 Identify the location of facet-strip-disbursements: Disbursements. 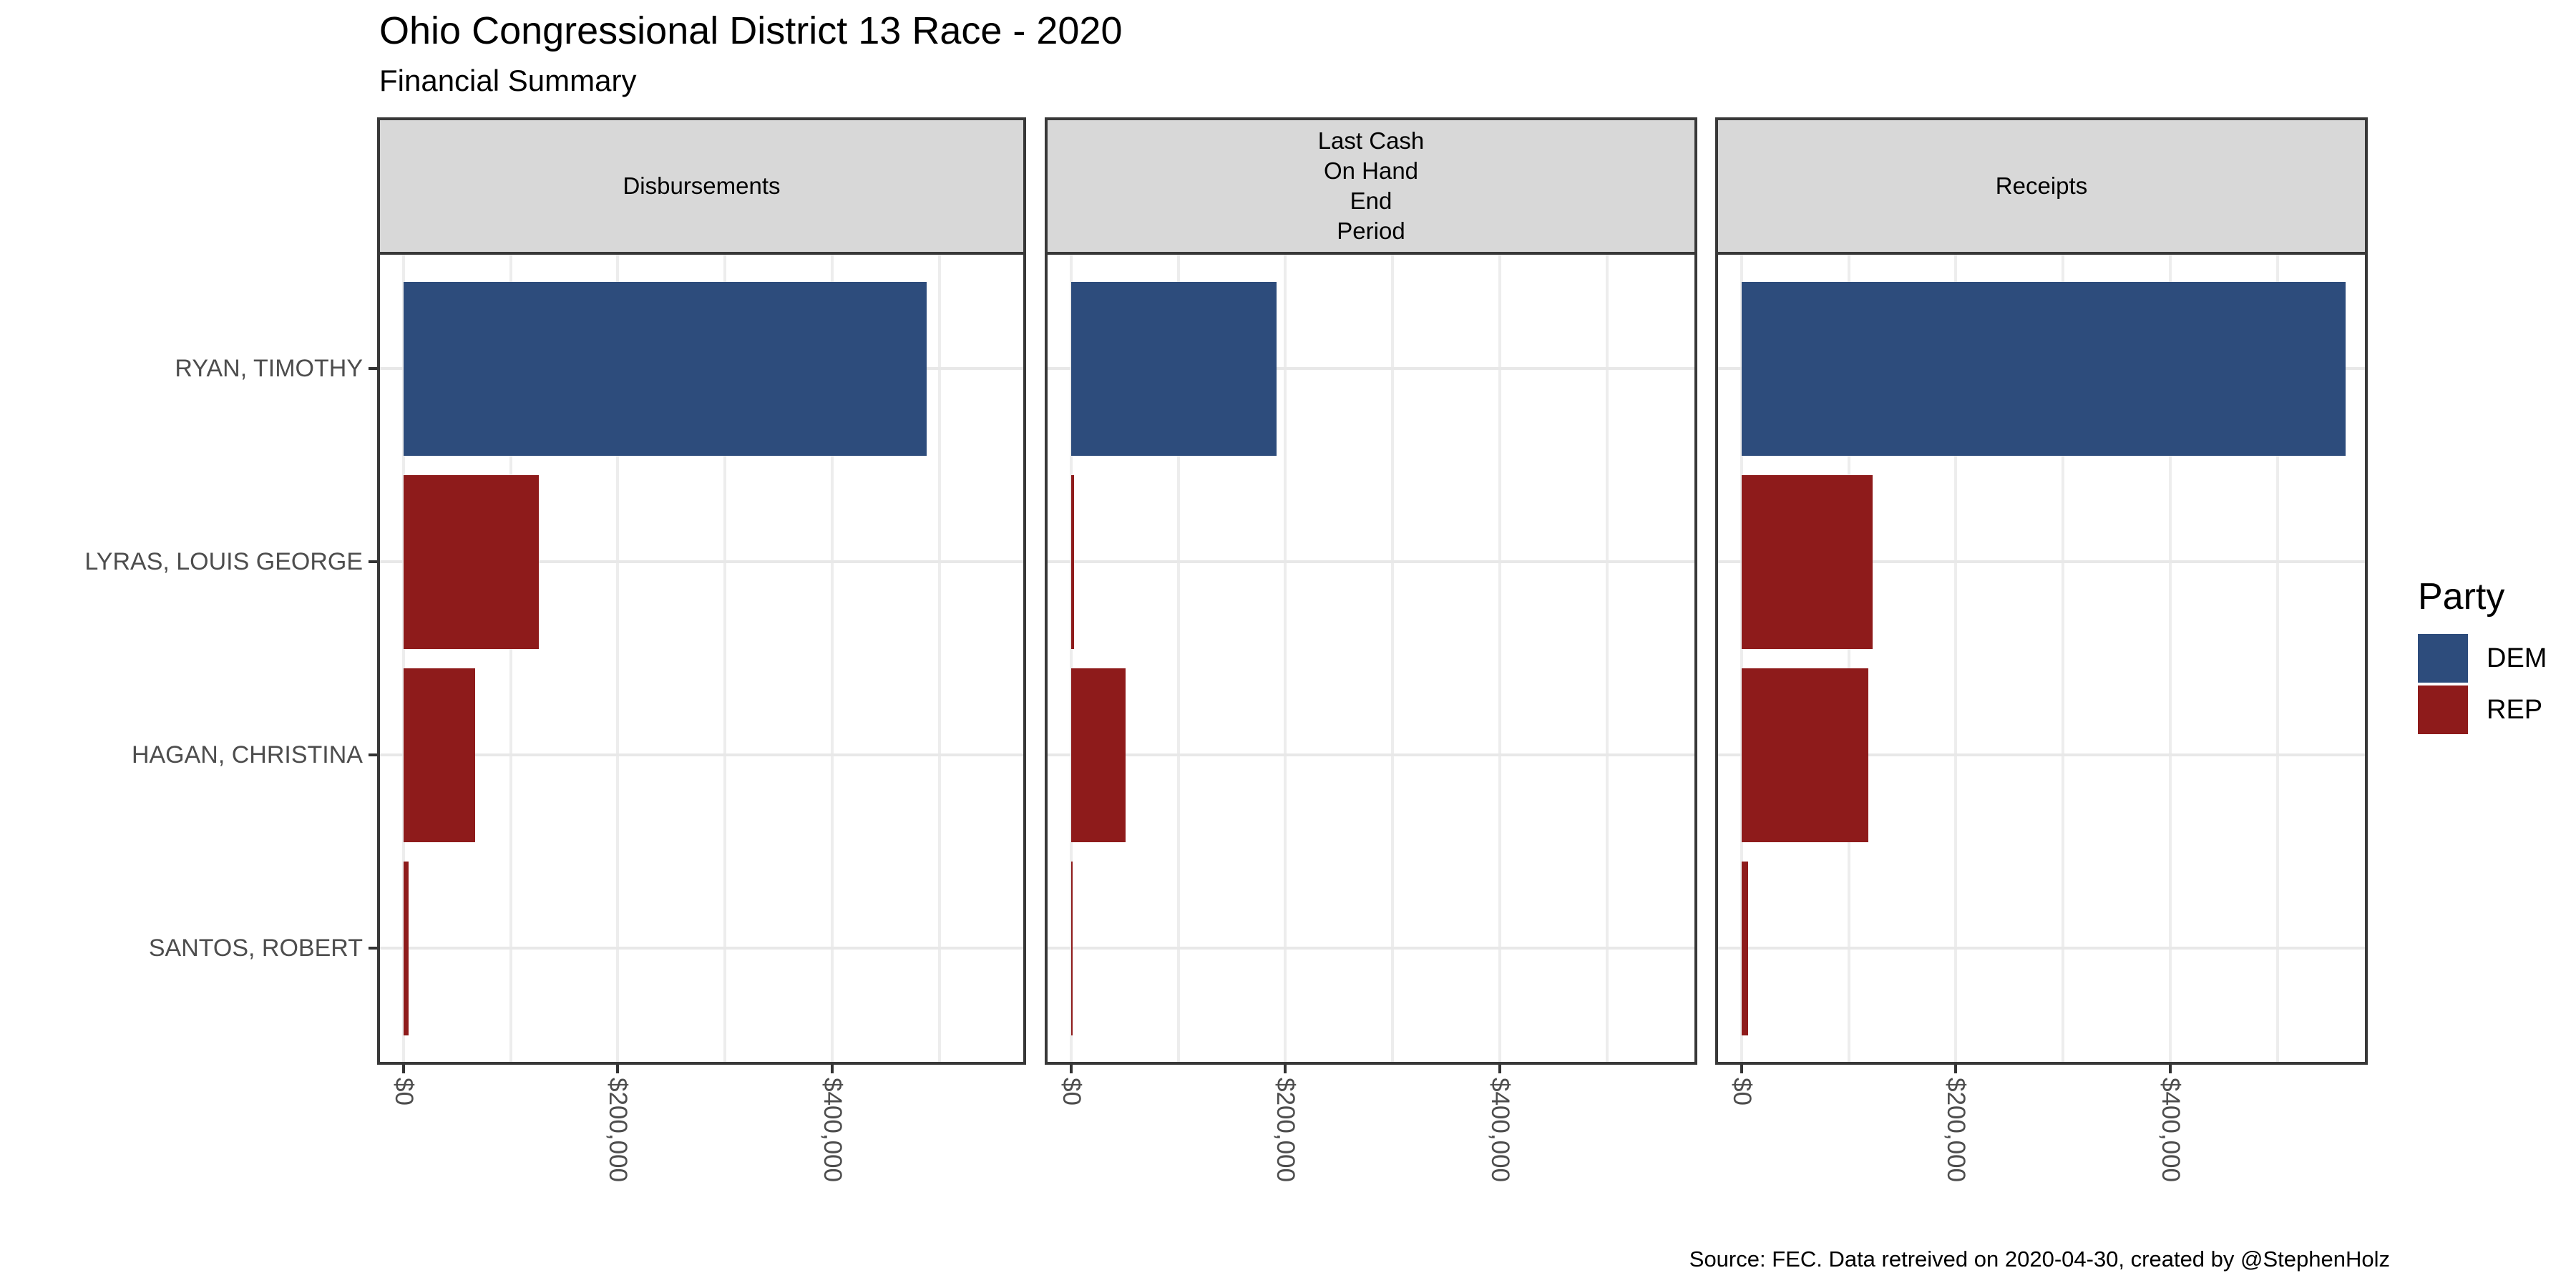
(701, 186).